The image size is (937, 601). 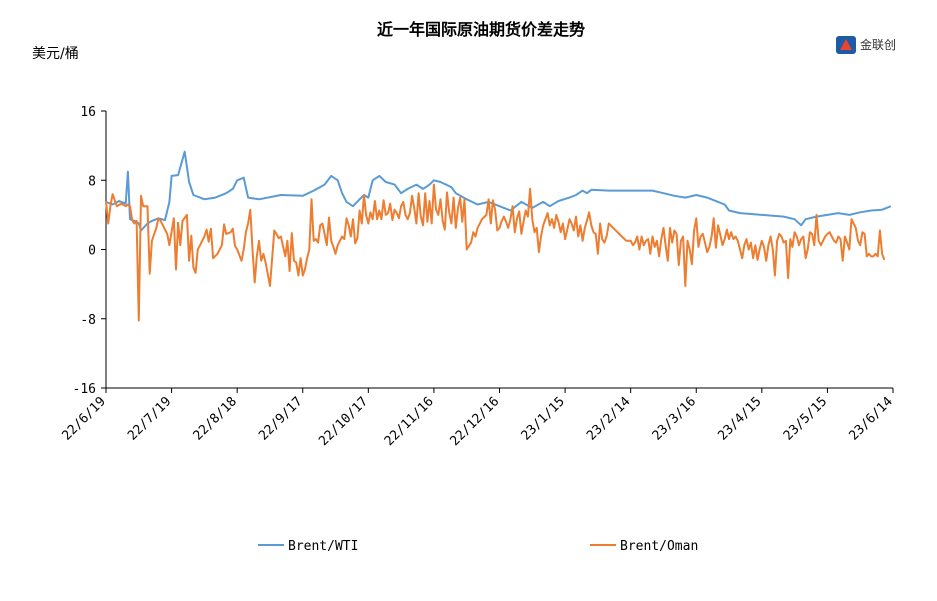 What do you see at coordinates (84, 389) in the screenshot?
I see `y-tick-label: -16` at bounding box center [84, 389].